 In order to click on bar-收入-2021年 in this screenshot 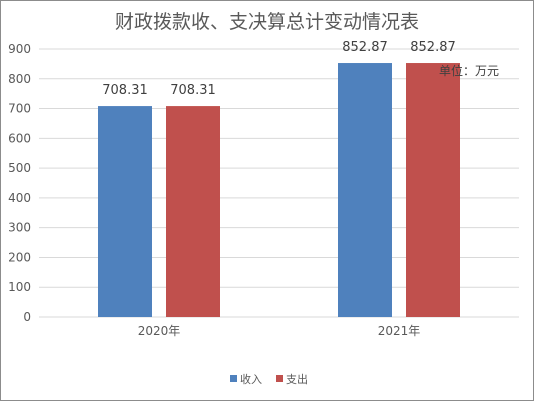, I will do `click(365, 190)`.